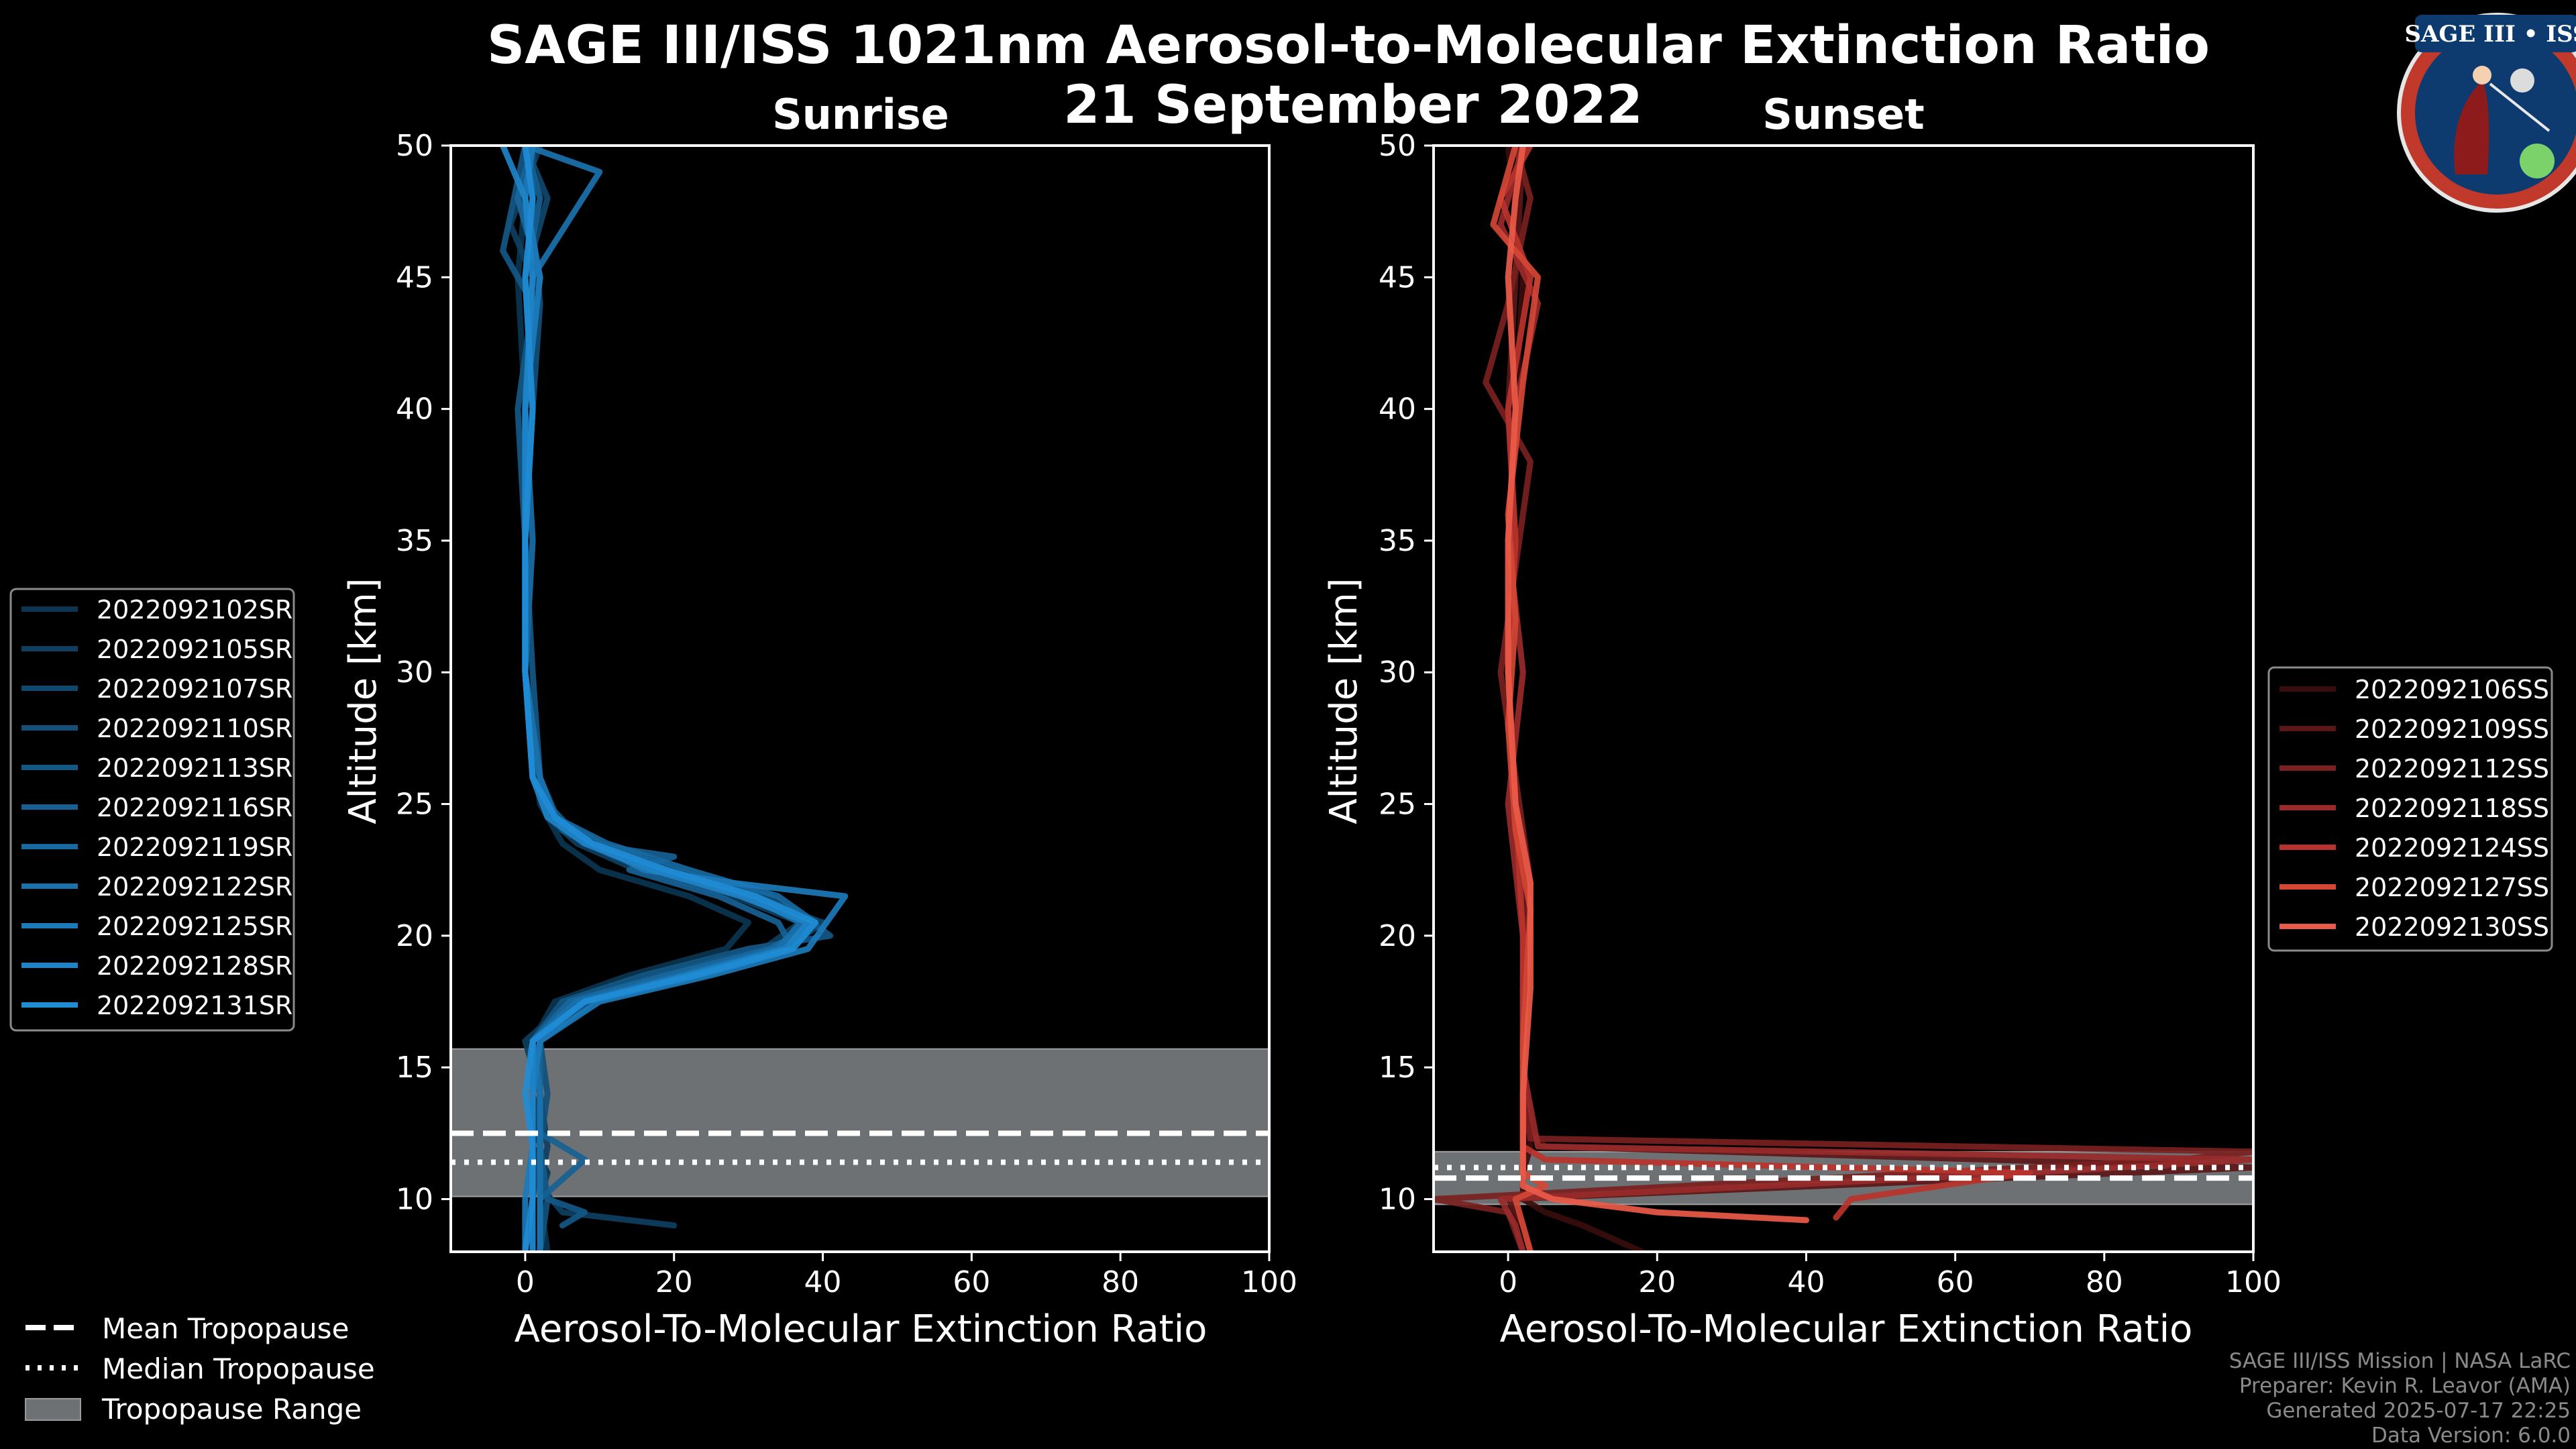 This screenshot has height=1449, width=2576. What do you see at coordinates (194, 966) in the screenshot?
I see `sunrise-legend-label: 2022092128SR` at bounding box center [194, 966].